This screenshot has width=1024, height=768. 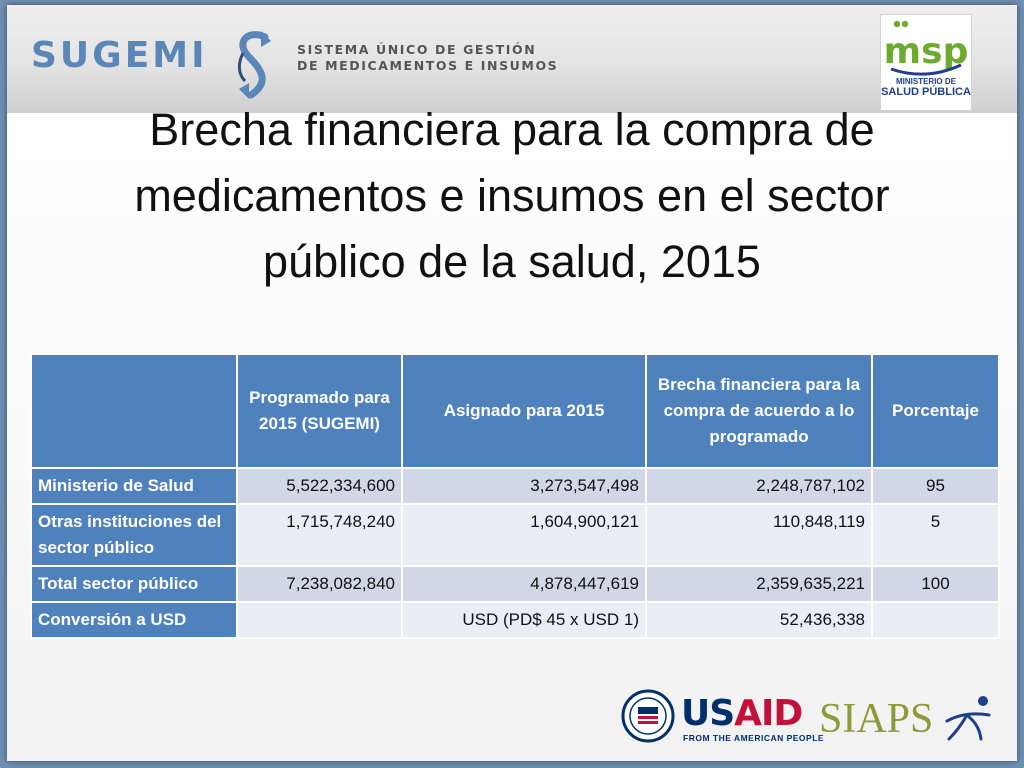 I want to click on cell-programado: 7,238,082,840, so click(x=319, y=584).